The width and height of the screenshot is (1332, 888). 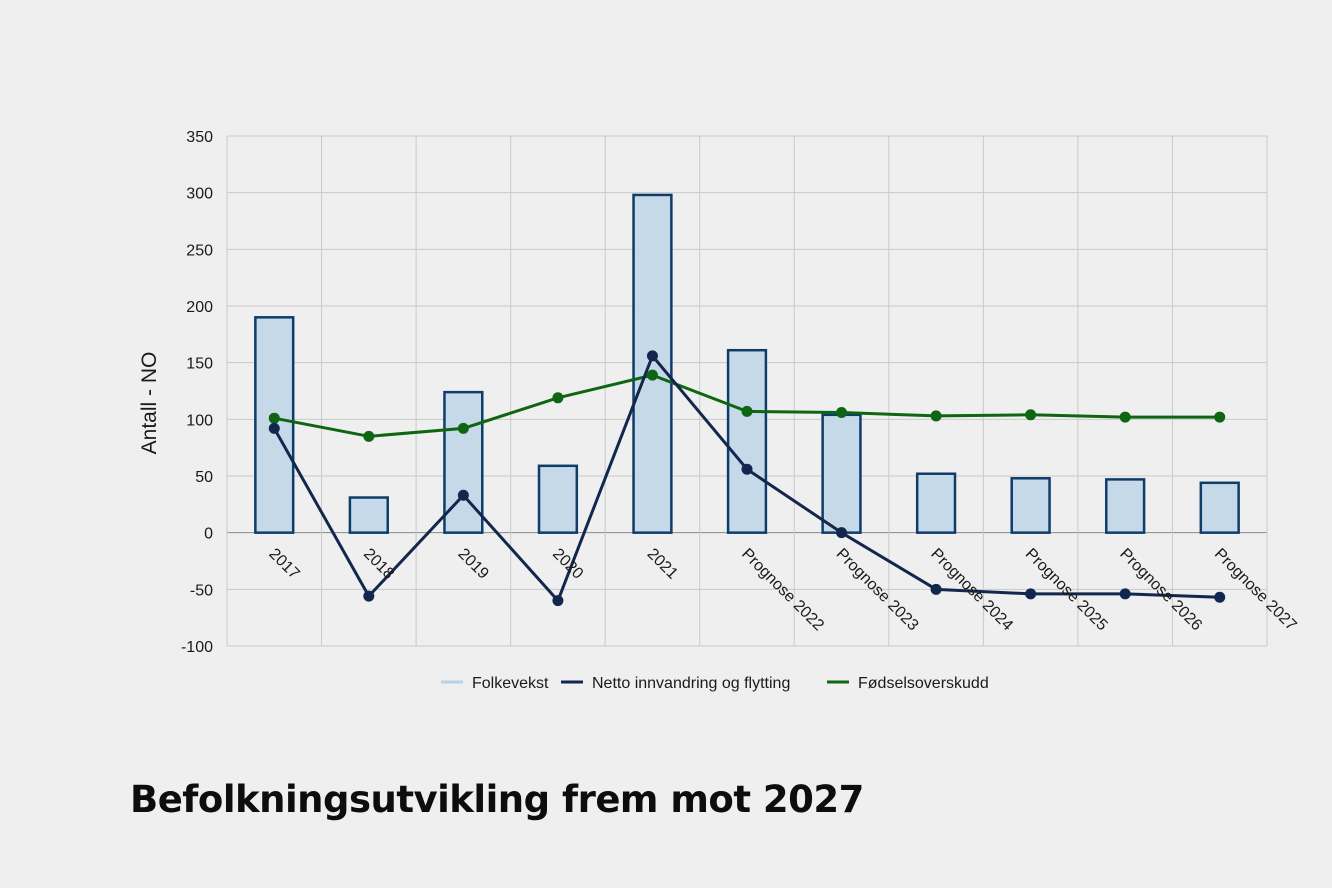 What do you see at coordinates (199, 364) in the screenshot?
I see `y-tick-label: 150` at bounding box center [199, 364].